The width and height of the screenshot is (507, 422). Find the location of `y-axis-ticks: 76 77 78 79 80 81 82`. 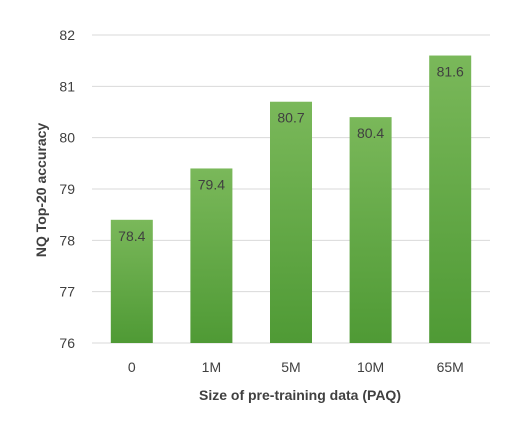

y-axis-ticks: 76 77 78 79 80 81 82 is located at coordinates (67, 189).